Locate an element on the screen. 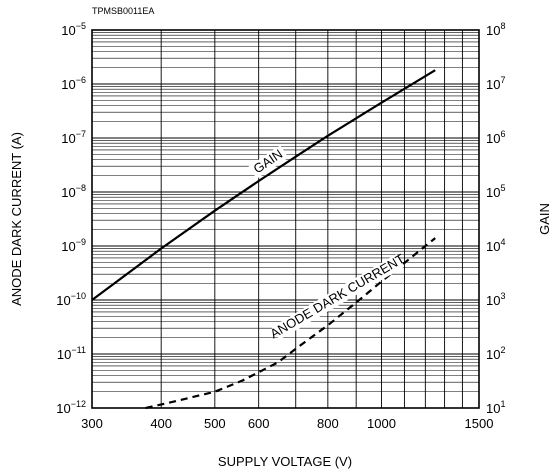 The image size is (560, 473). x-tick-label: 1000 is located at coordinates (381, 423).